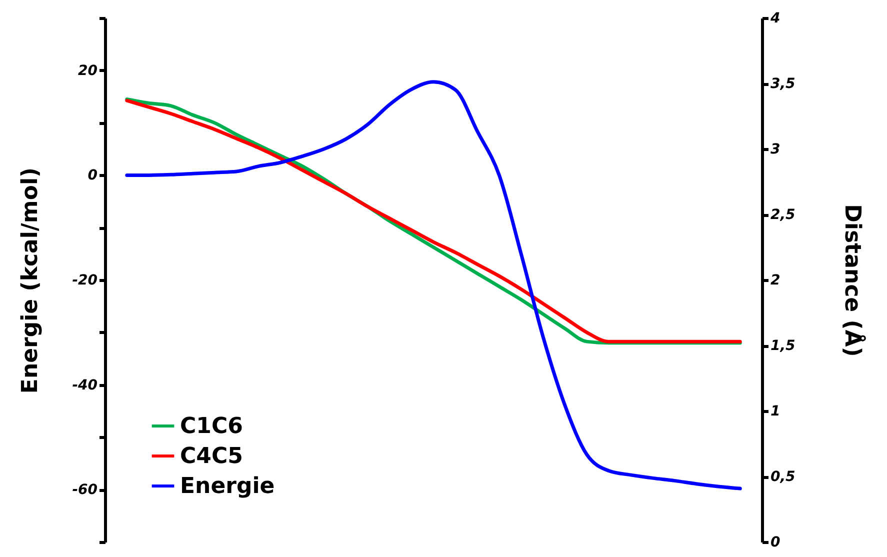 The height and width of the screenshot is (557, 887). What do you see at coordinates (775, 542) in the screenshot?
I see `y2-tick-label: 0` at bounding box center [775, 542].